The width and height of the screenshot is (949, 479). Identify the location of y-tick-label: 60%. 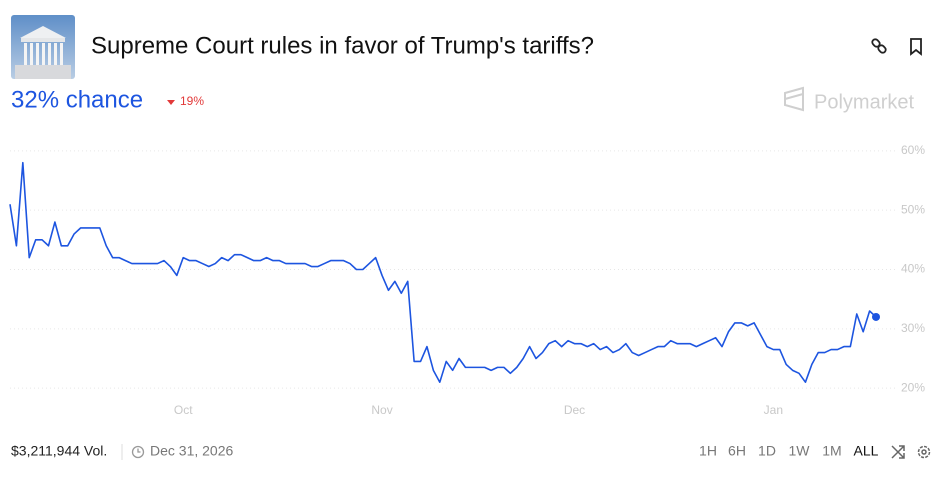
(913, 150).